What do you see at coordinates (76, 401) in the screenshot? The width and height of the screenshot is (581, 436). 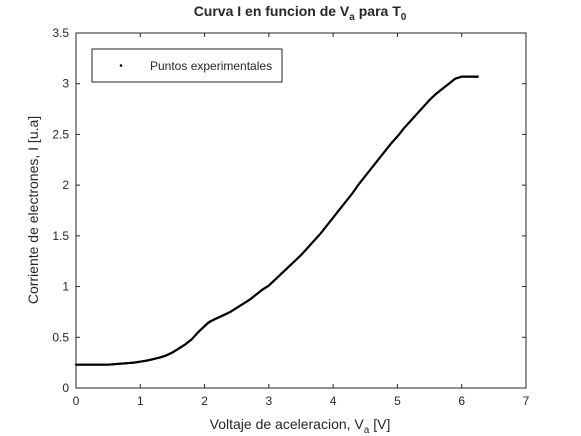 I see `x-tick-label: 0` at bounding box center [76, 401].